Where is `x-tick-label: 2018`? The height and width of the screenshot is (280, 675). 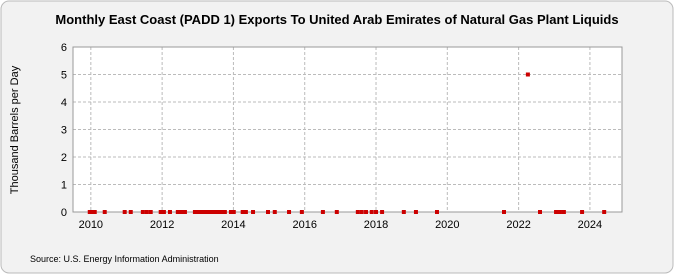
x-tick-label: 2018 is located at coordinates (376, 225).